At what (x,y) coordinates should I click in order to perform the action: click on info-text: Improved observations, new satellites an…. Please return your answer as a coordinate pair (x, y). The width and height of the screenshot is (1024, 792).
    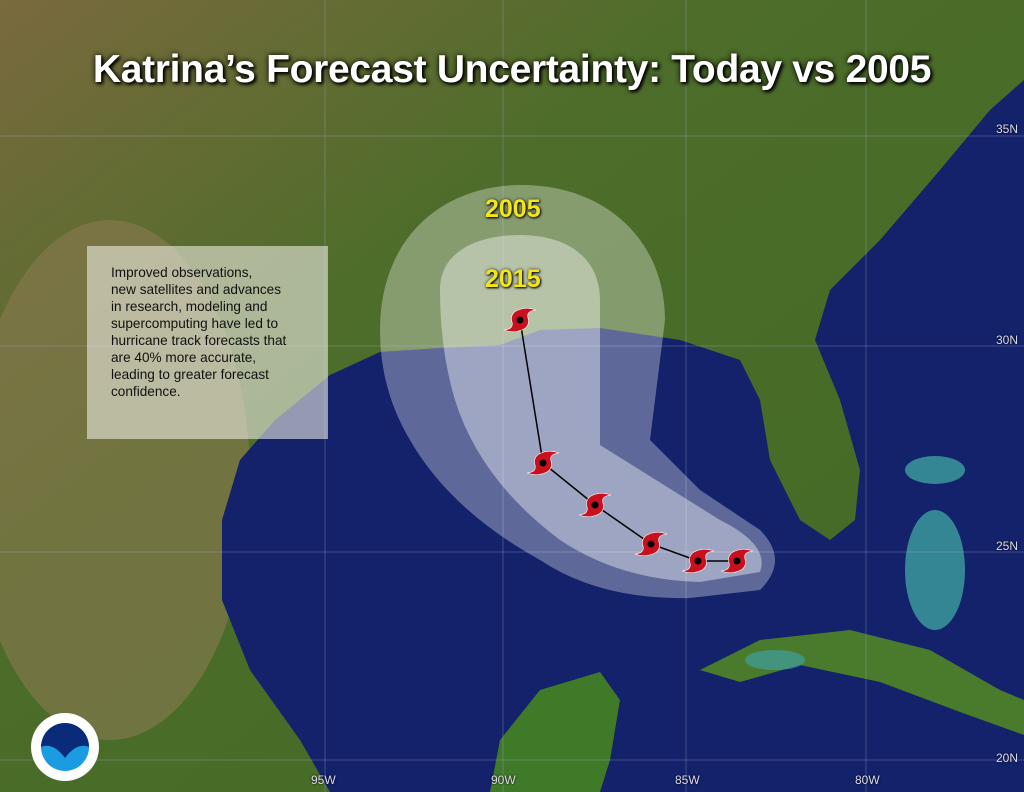
    Looking at the image, I should click on (199, 332).